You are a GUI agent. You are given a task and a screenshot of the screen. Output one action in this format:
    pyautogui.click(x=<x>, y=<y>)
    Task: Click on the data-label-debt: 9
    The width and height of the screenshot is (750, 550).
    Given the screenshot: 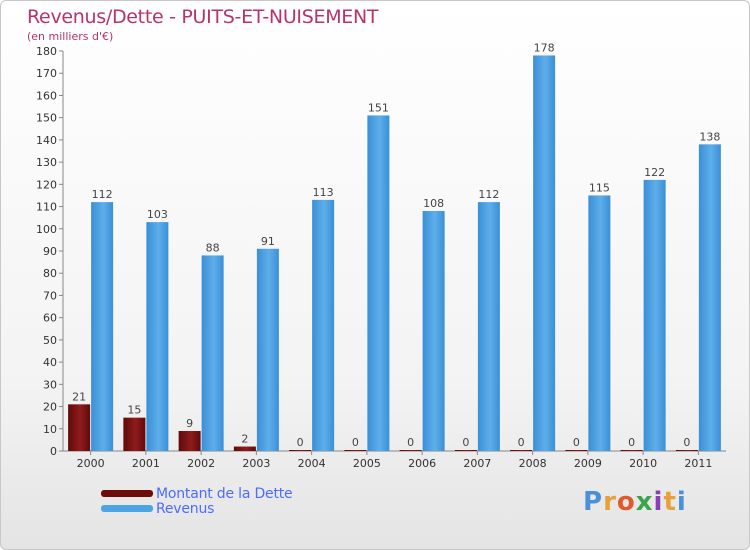 What is the action you would take?
    pyautogui.click(x=189, y=423)
    